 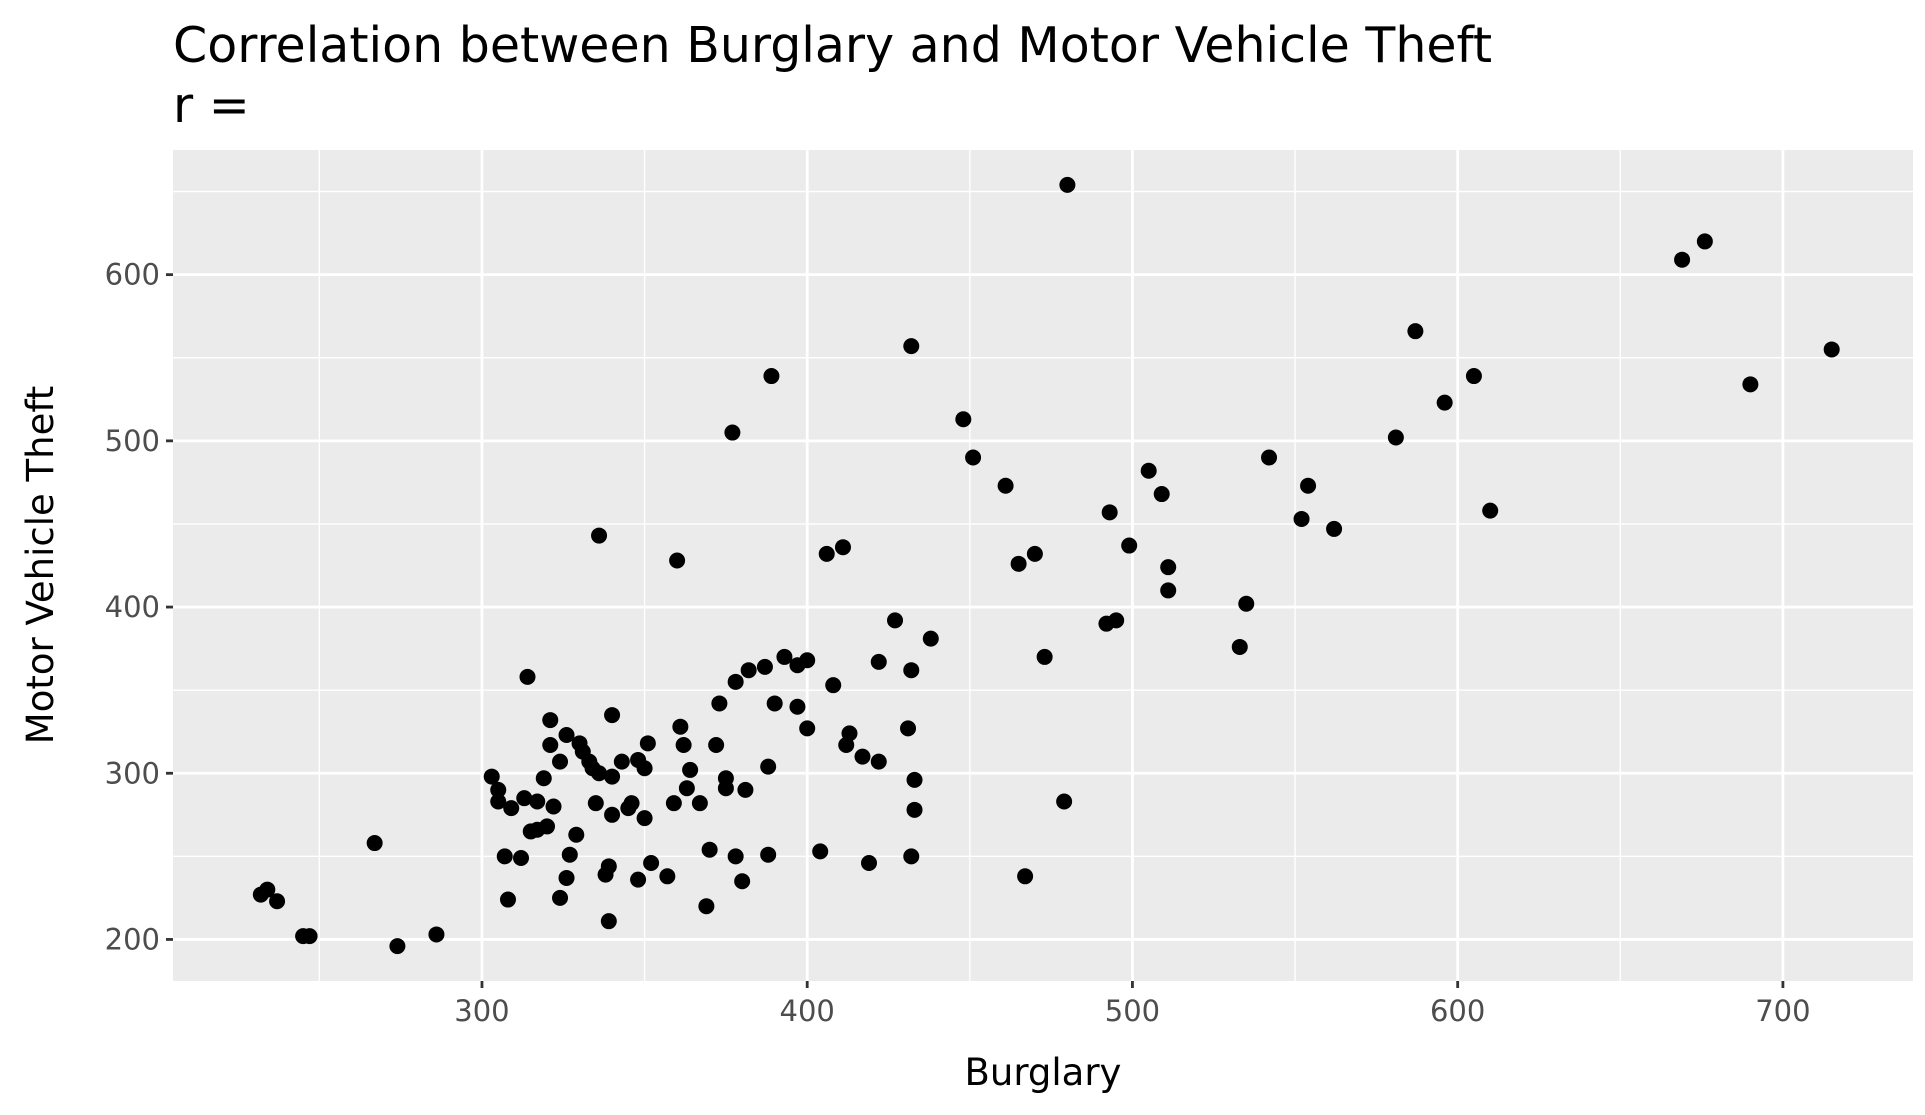 I want to click on y-tick-label: 600, so click(x=132, y=275).